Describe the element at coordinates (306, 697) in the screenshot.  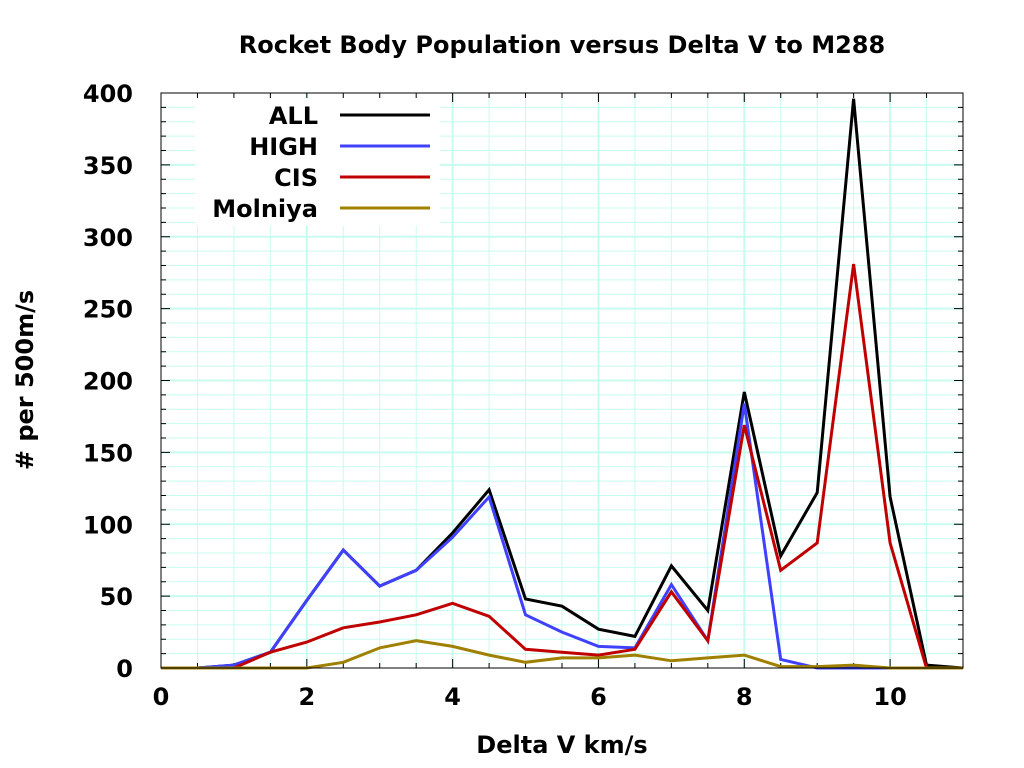
I see `x-tick-label: 2` at that location.